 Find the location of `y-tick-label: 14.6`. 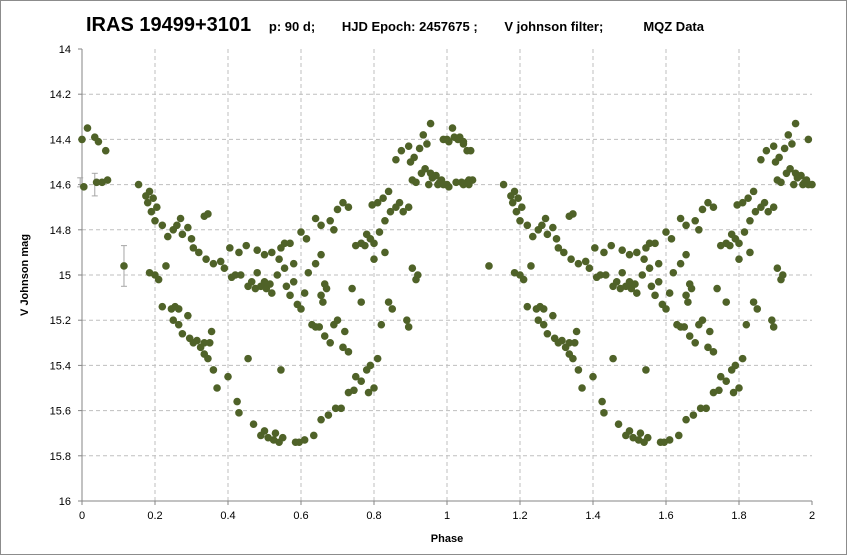

y-tick-label: 14.6 is located at coordinates (60, 186).